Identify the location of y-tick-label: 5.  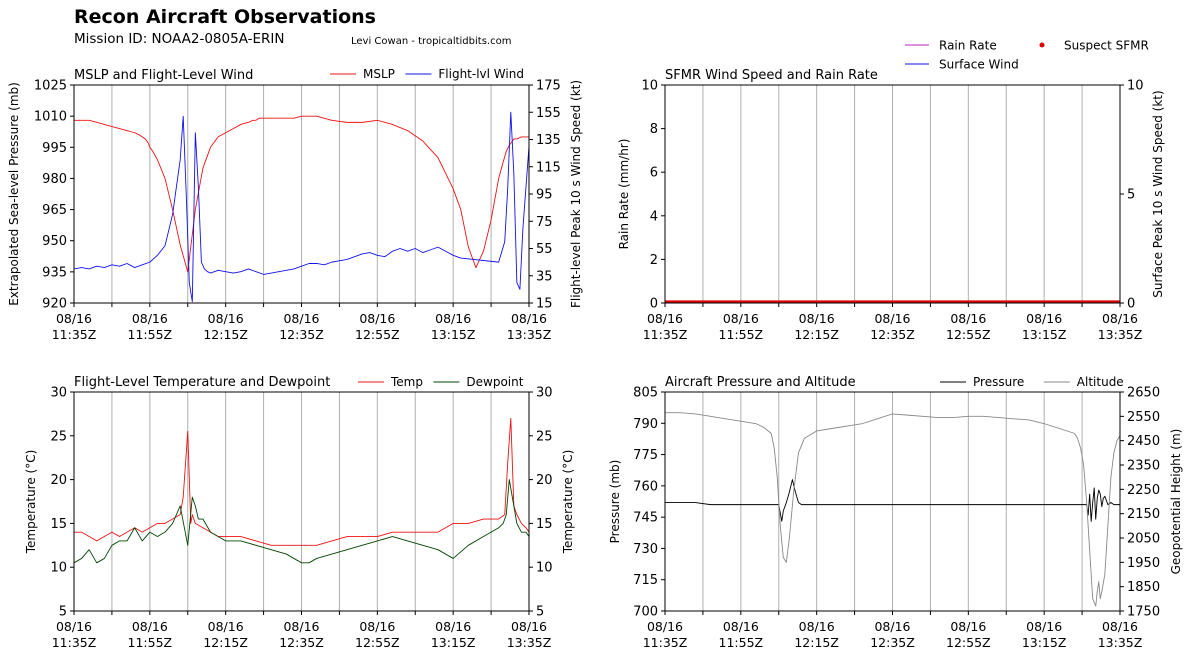
(63, 612).